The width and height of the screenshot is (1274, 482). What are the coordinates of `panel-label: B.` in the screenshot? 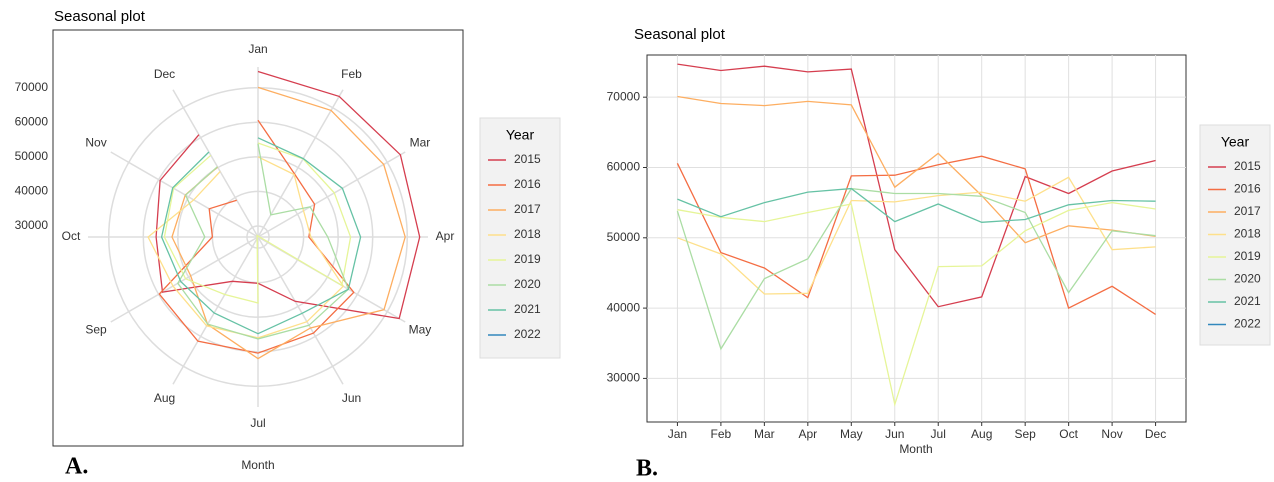 It's located at (647, 469).